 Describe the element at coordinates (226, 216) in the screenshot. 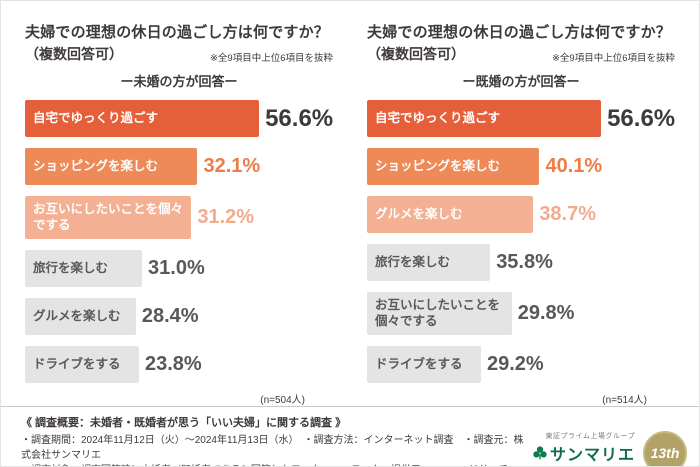

I see `bar-value: 31.2%` at that location.